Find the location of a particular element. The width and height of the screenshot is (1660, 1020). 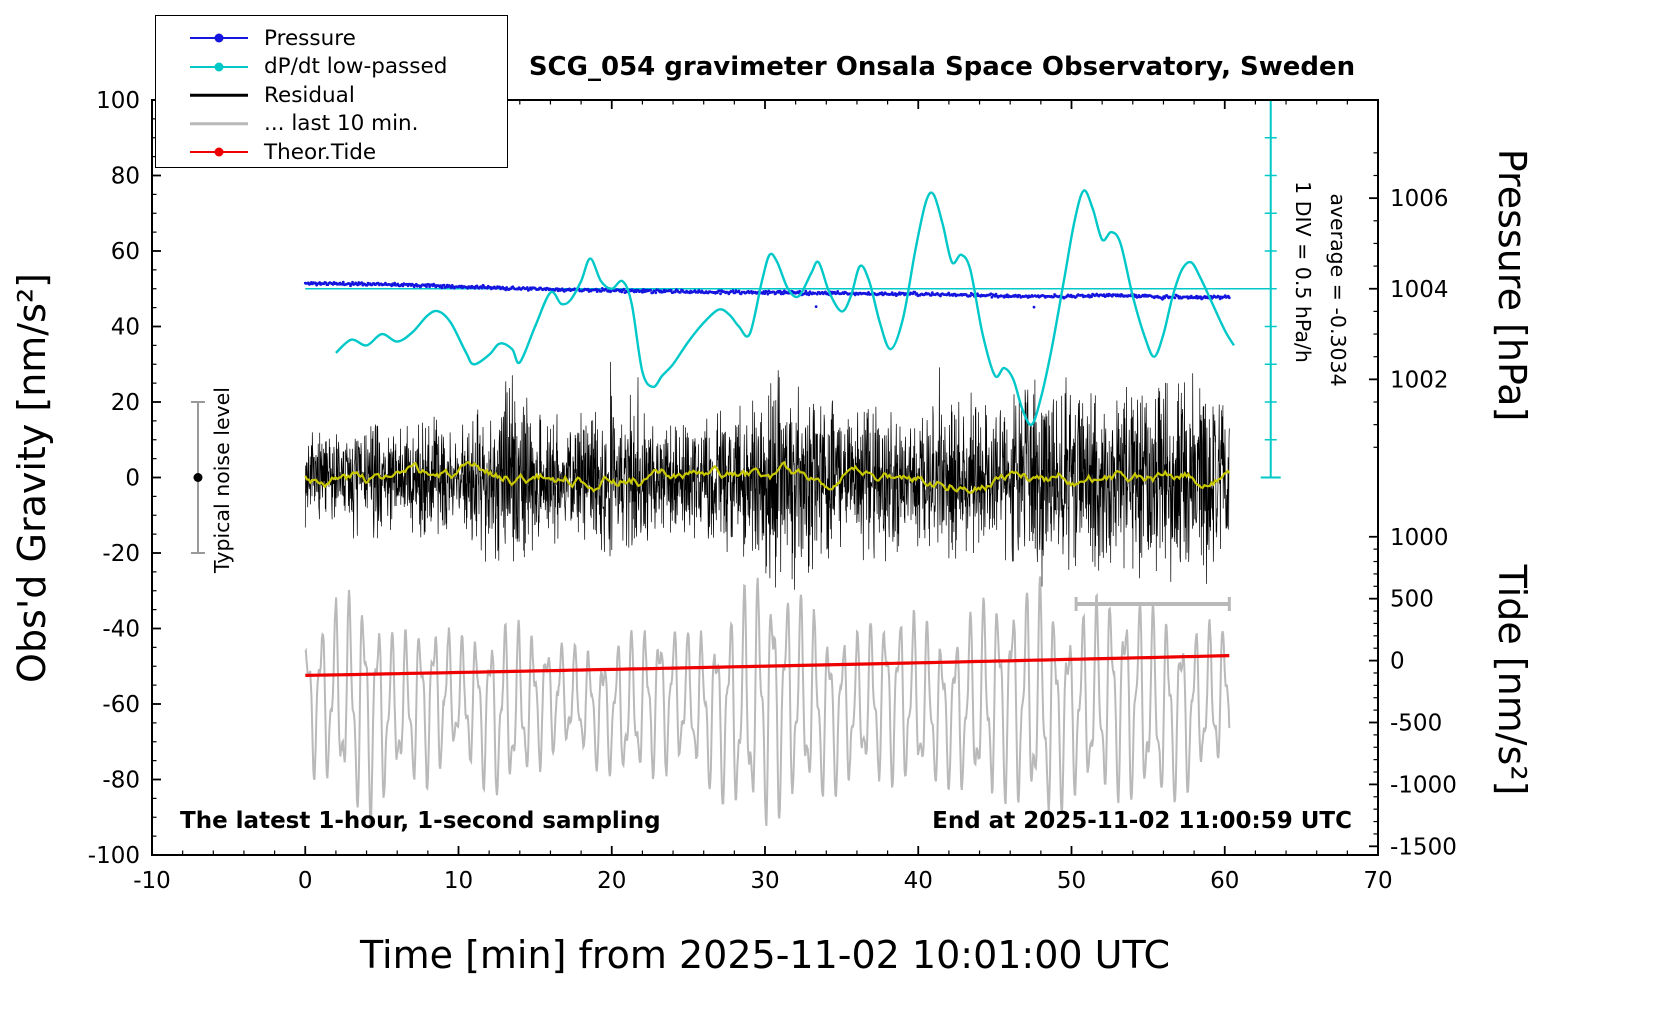

pressure-axis-label: Pressure [hPa] is located at coordinates (1512, 285).